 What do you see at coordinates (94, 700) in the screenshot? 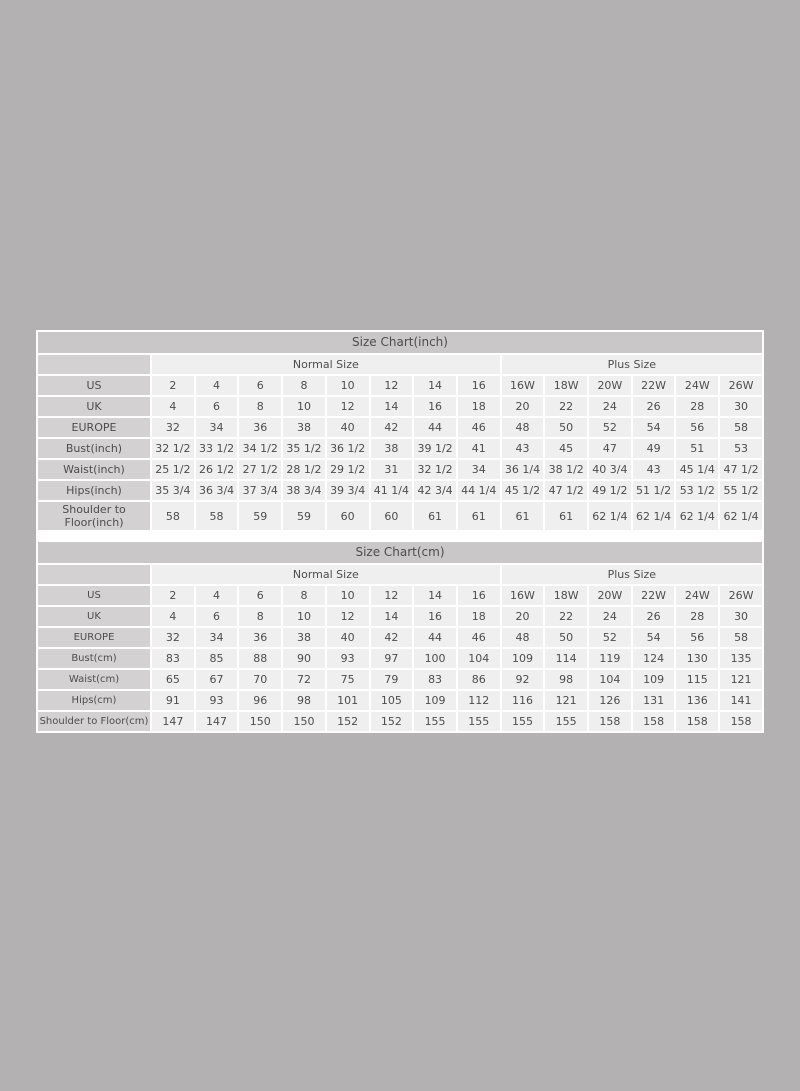
I see `row-label: Hips(cm)` at bounding box center [94, 700].